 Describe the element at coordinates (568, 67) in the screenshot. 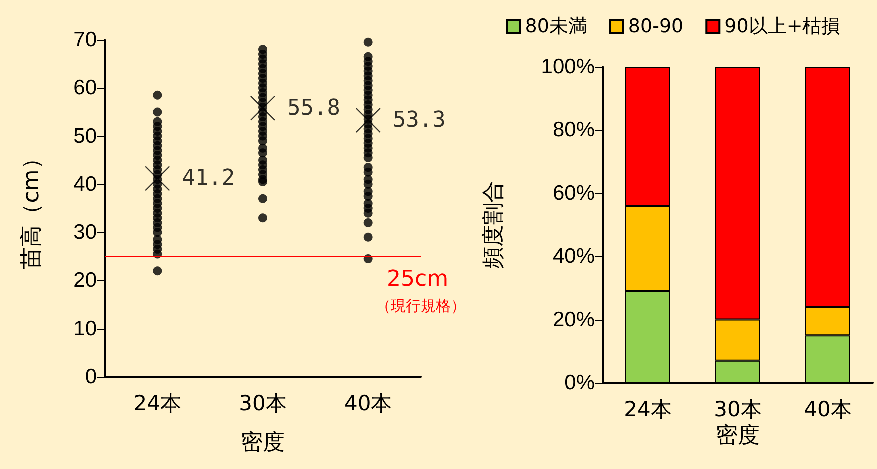

I see `y-tick-label: 100%` at that location.